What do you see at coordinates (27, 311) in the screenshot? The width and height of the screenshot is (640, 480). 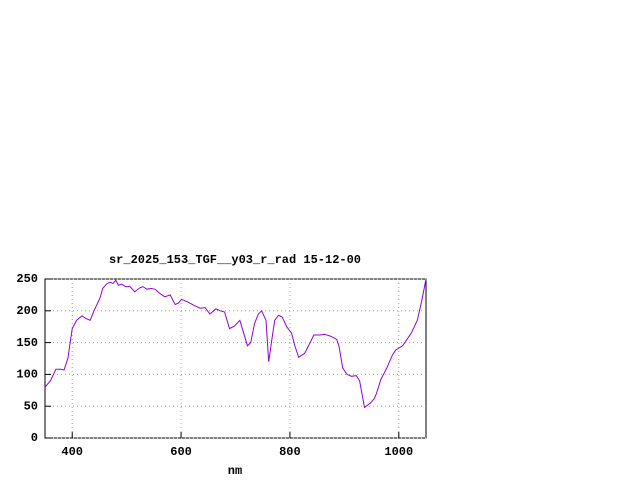 I see `y-tick-label: 200` at bounding box center [27, 311].